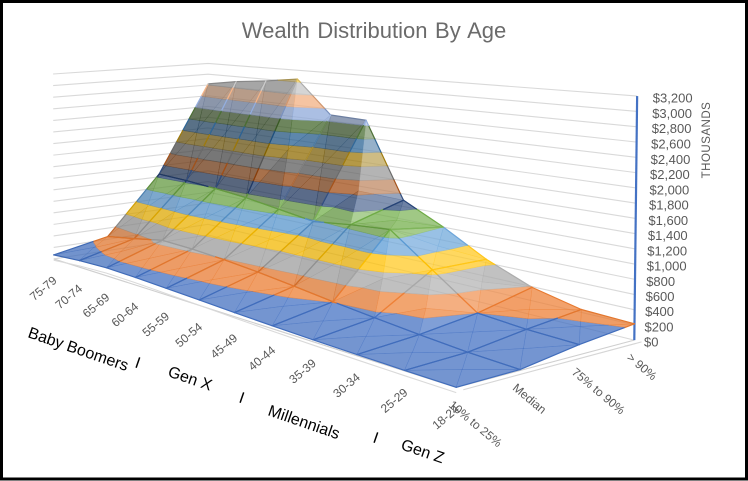  What do you see at coordinates (670, 174) in the screenshot?
I see `svg-text: $2,200` at bounding box center [670, 174].